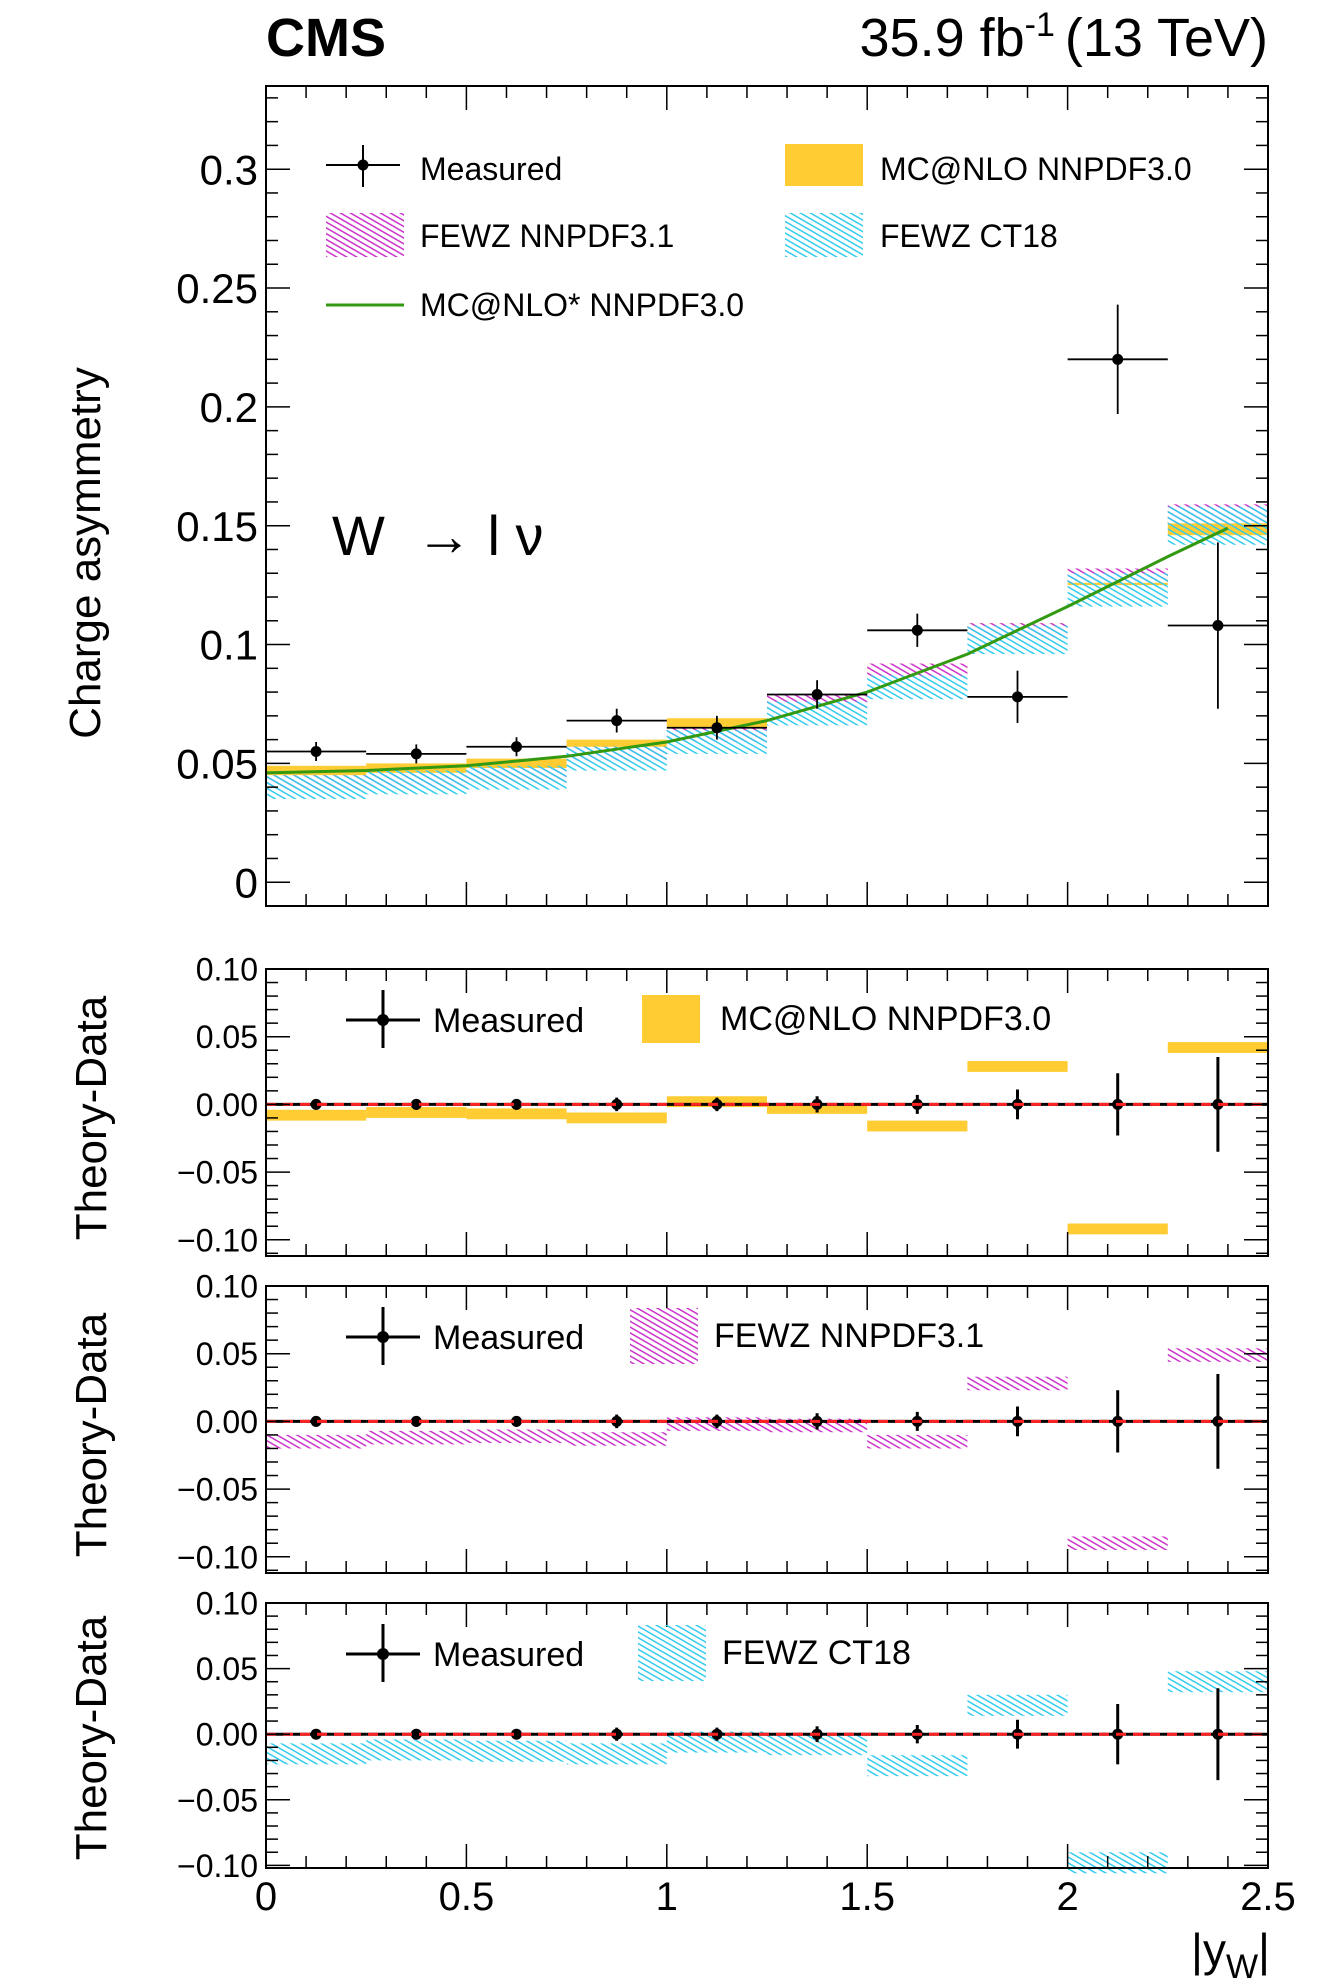  I want to click on ratio-fewz-ct18-y-axis-label: Theory-Data, so click(91, 1737).